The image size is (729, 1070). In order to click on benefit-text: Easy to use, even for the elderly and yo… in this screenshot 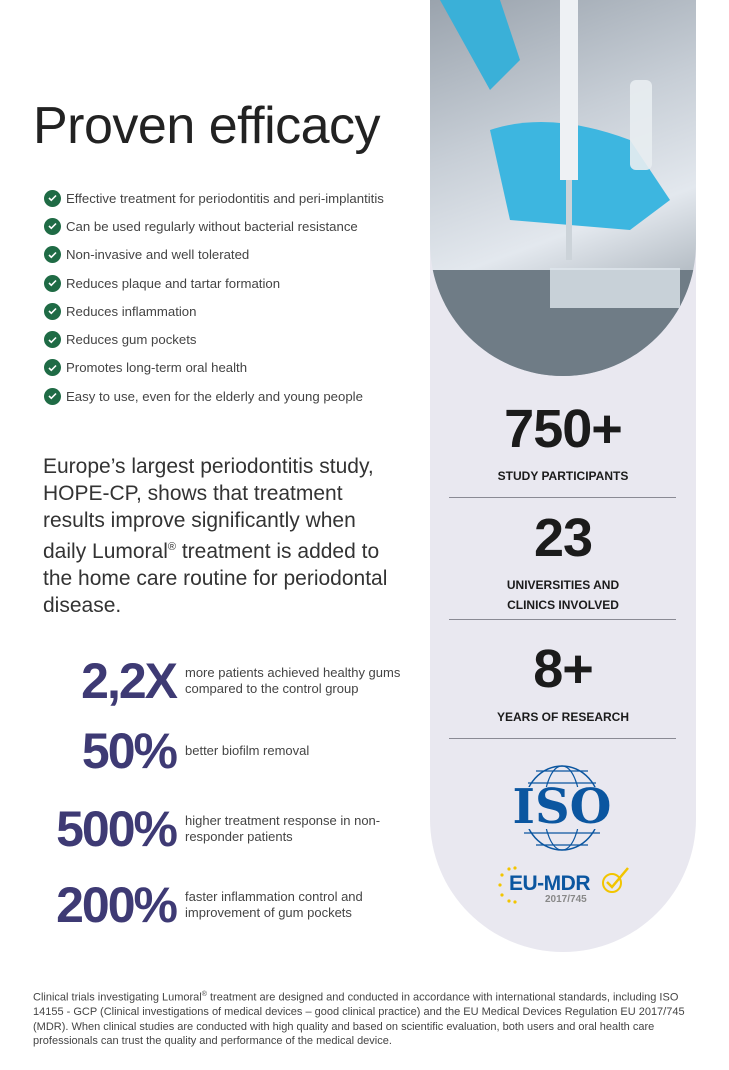, I will do `click(214, 396)`.